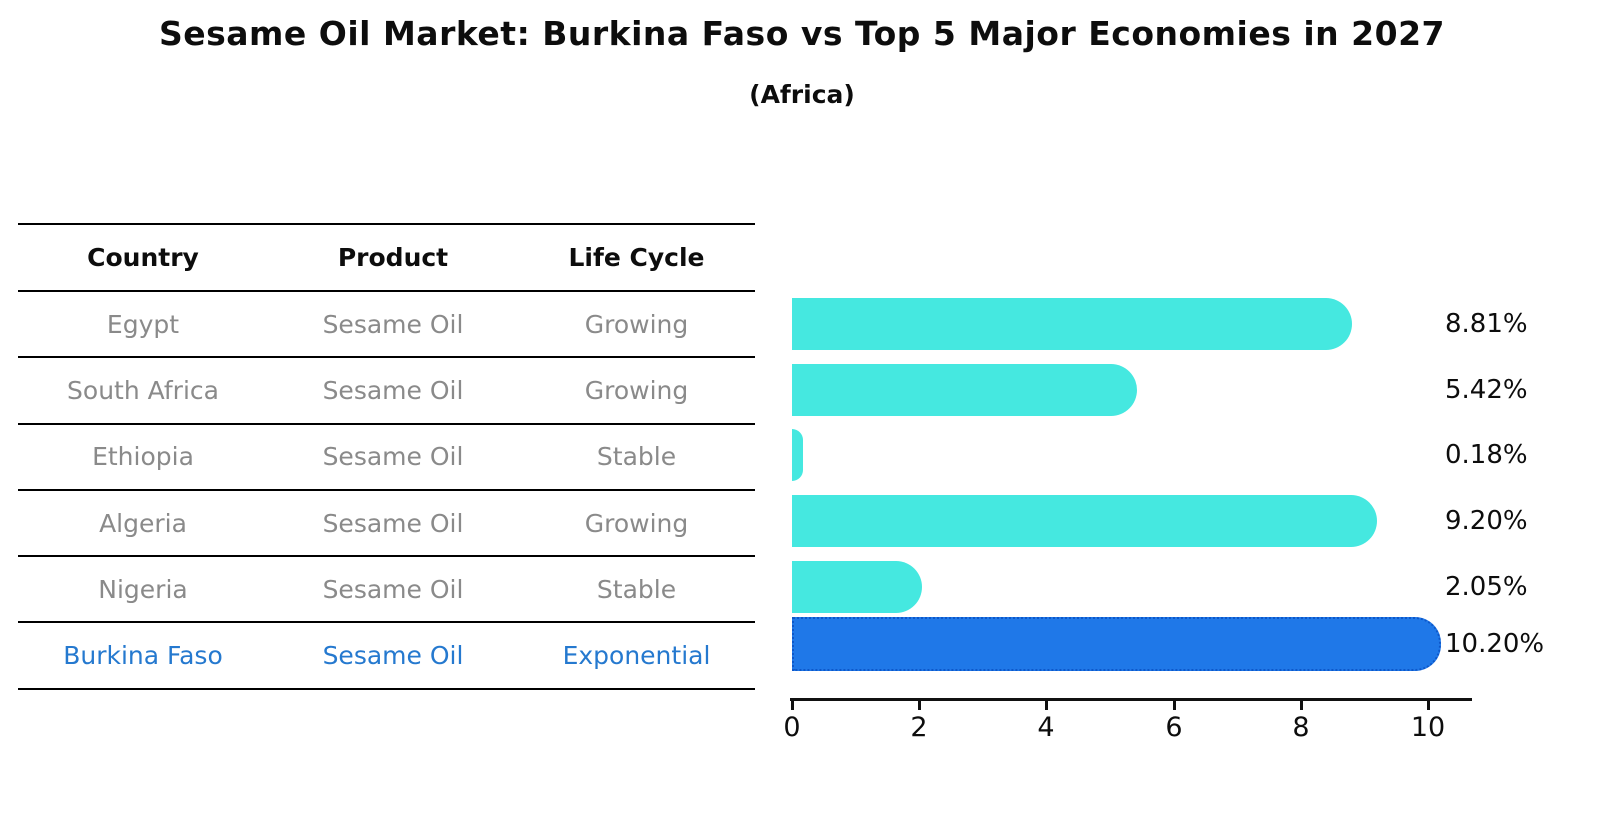 The width and height of the screenshot is (1604, 823). I want to click on bar-nigeria, so click(857, 587).